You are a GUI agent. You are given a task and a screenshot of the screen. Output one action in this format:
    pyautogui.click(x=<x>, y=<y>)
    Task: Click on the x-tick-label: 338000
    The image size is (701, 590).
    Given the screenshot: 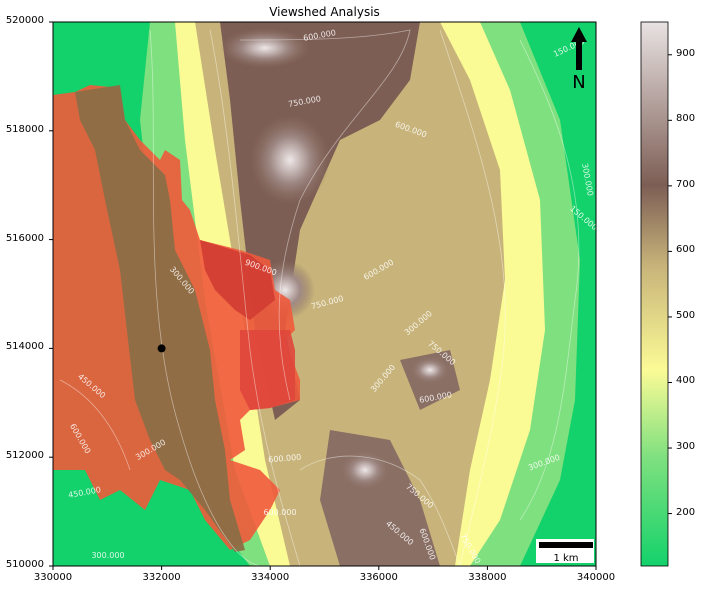 What is the action you would take?
    pyautogui.click(x=487, y=577)
    